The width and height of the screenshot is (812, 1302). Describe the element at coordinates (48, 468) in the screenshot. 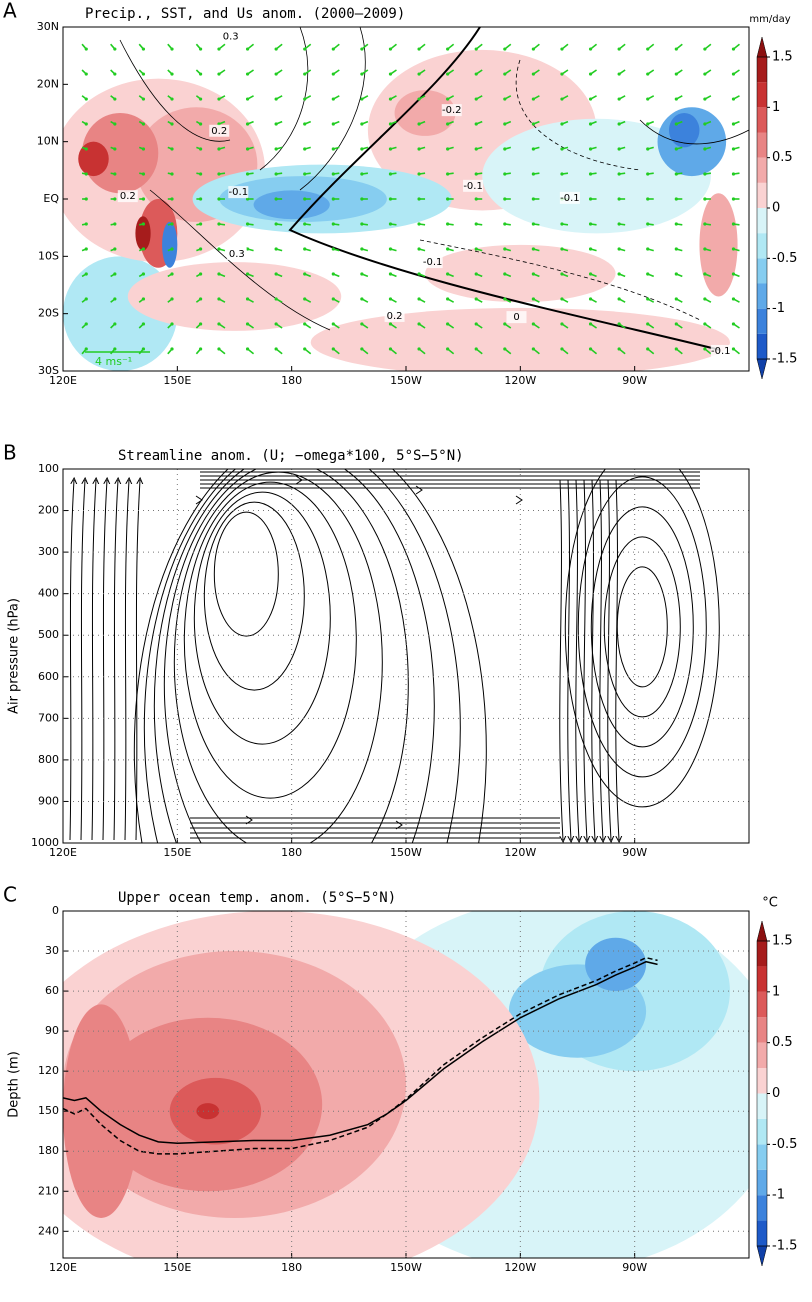

I see `y-tick-label: 100` at that location.